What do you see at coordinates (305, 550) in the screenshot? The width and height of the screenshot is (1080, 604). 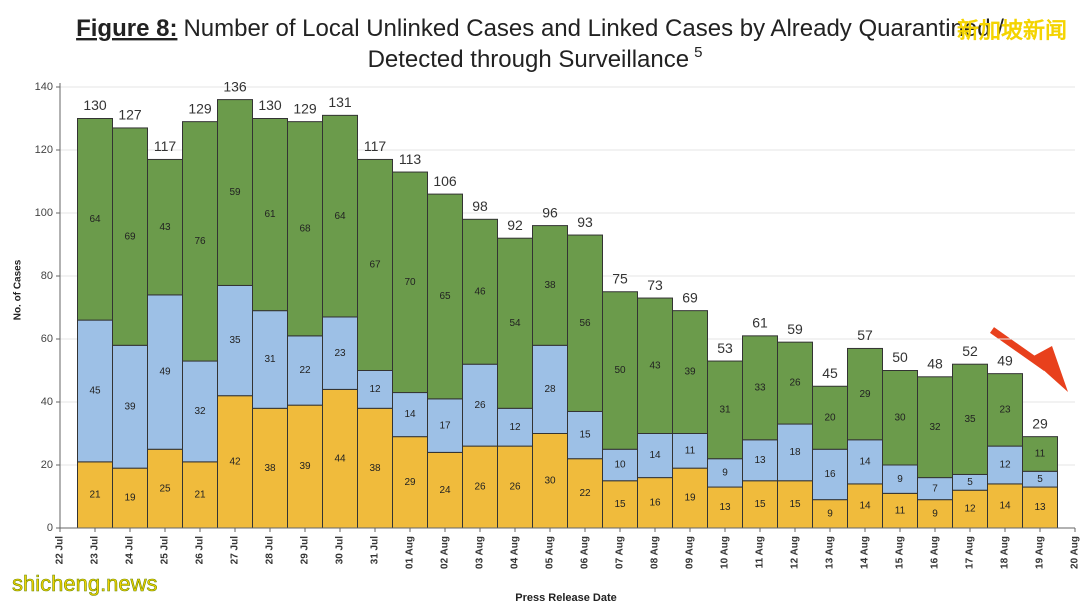 I see `x-tick-label: 29 Jul` at bounding box center [305, 550].